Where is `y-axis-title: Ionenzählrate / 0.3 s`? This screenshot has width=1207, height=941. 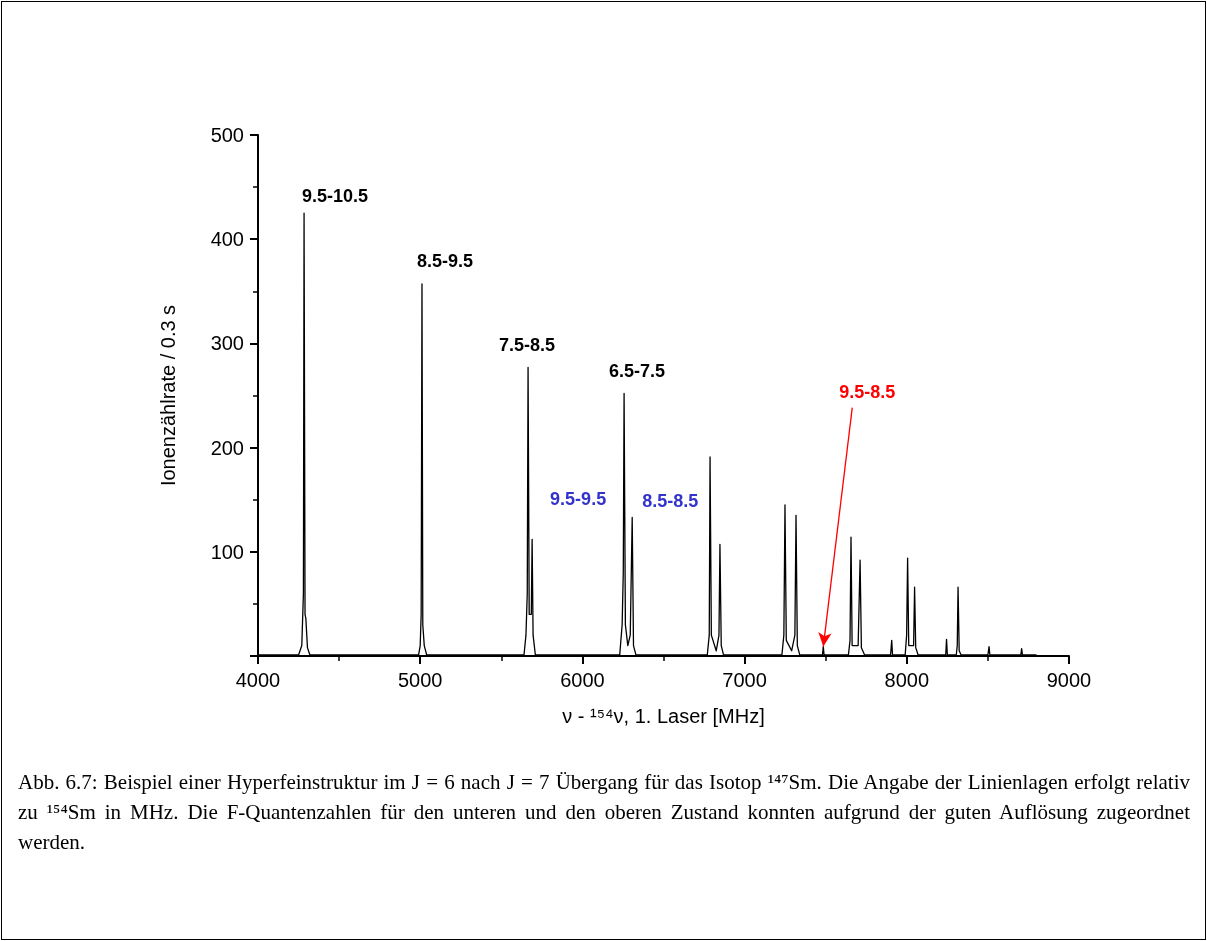
y-axis-title: Ionenzählrate / 0.3 s is located at coordinates (168, 395).